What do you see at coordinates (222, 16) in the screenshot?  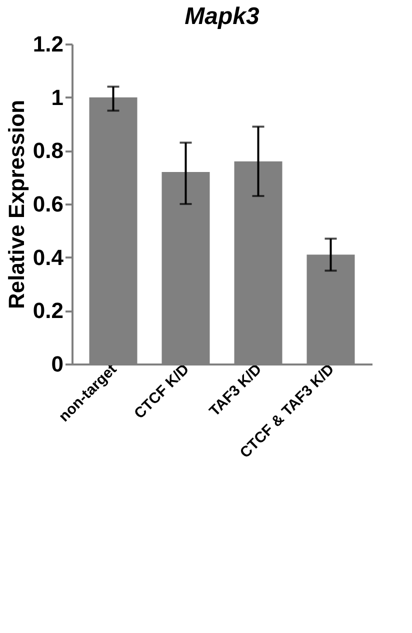 I see `chart-title: Mapk3` at bounding box center [222, 16].